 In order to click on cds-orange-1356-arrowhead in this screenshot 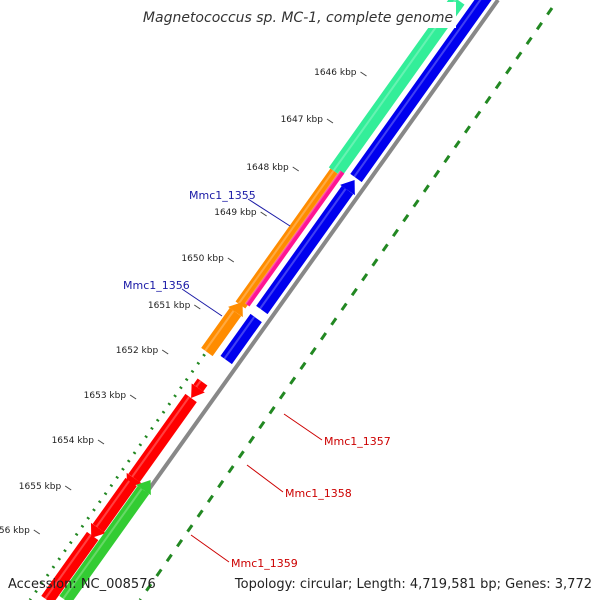, I will do `click(235, 310)`.